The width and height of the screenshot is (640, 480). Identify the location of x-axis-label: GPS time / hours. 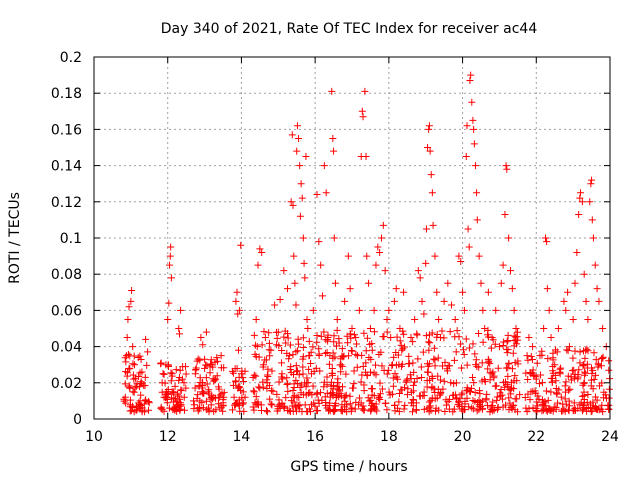
(348, 467).